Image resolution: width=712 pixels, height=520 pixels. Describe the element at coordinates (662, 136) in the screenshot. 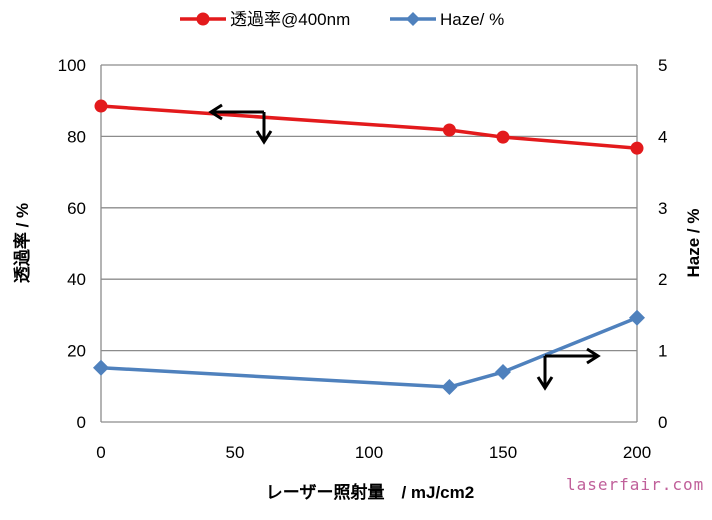

I see `y2-tick-label: 4` at that location.